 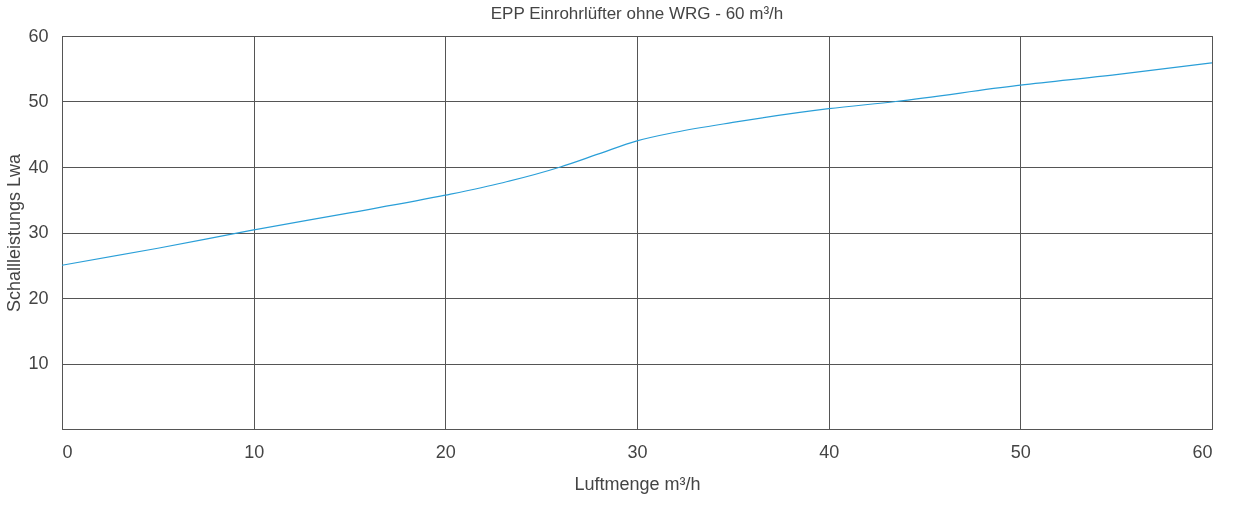 I want to click on y-tick-label: 10, so click(x=38, y=363).